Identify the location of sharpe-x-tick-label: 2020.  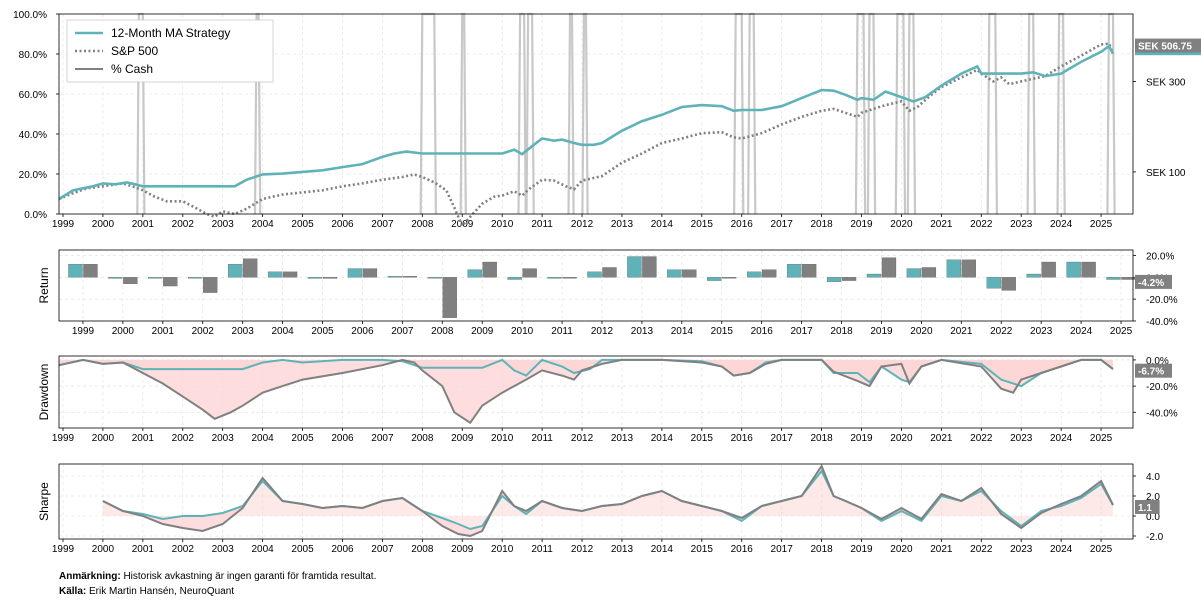
(901, 549).